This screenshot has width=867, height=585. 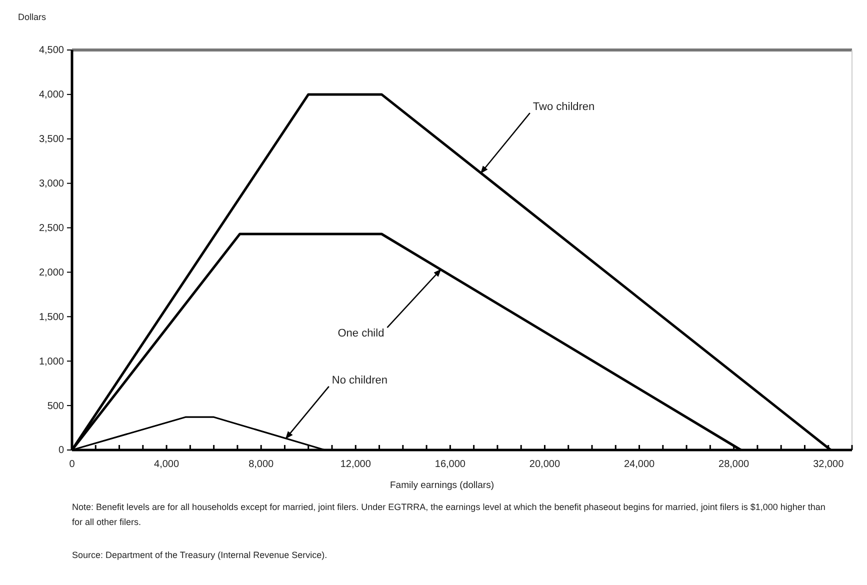 I want to click on y-tick-label: 1,000, so click(x=51, y=362).